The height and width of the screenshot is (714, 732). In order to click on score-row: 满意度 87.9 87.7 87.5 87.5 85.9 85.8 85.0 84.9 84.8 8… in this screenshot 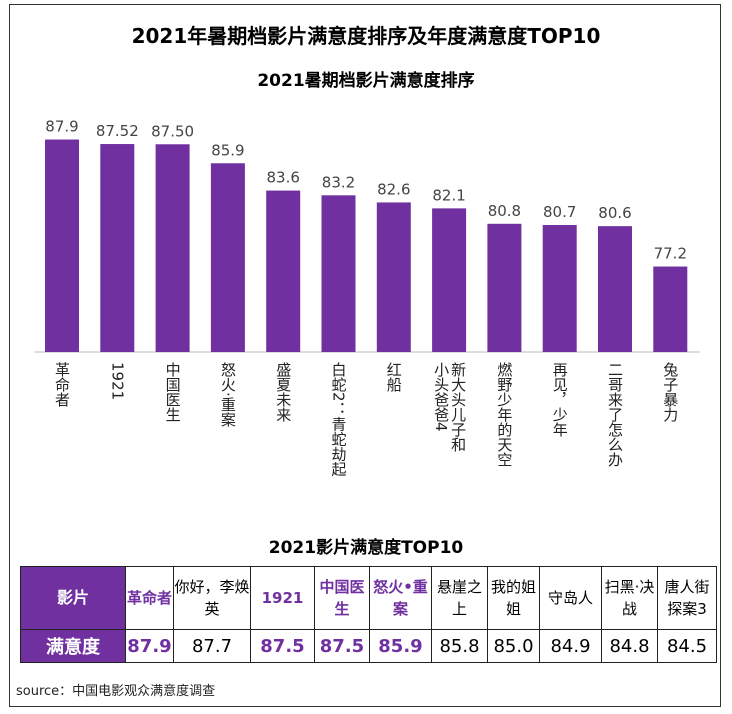, I will do `click(368, 646)`.